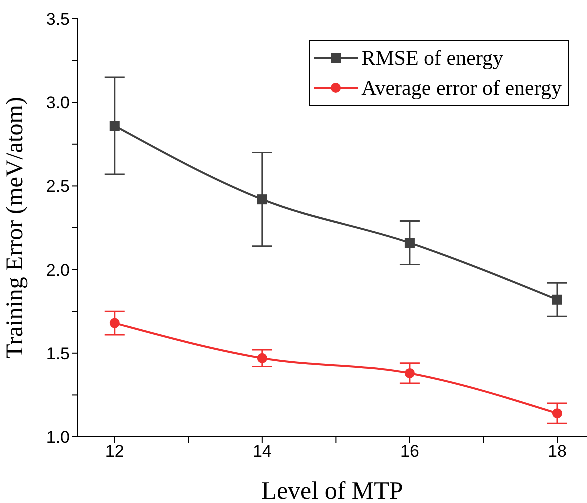  What do you see at coordinates (433, 58) in the screenshot?
I see `legend-label: RMSE of energy` at bounding box center [433, 58].